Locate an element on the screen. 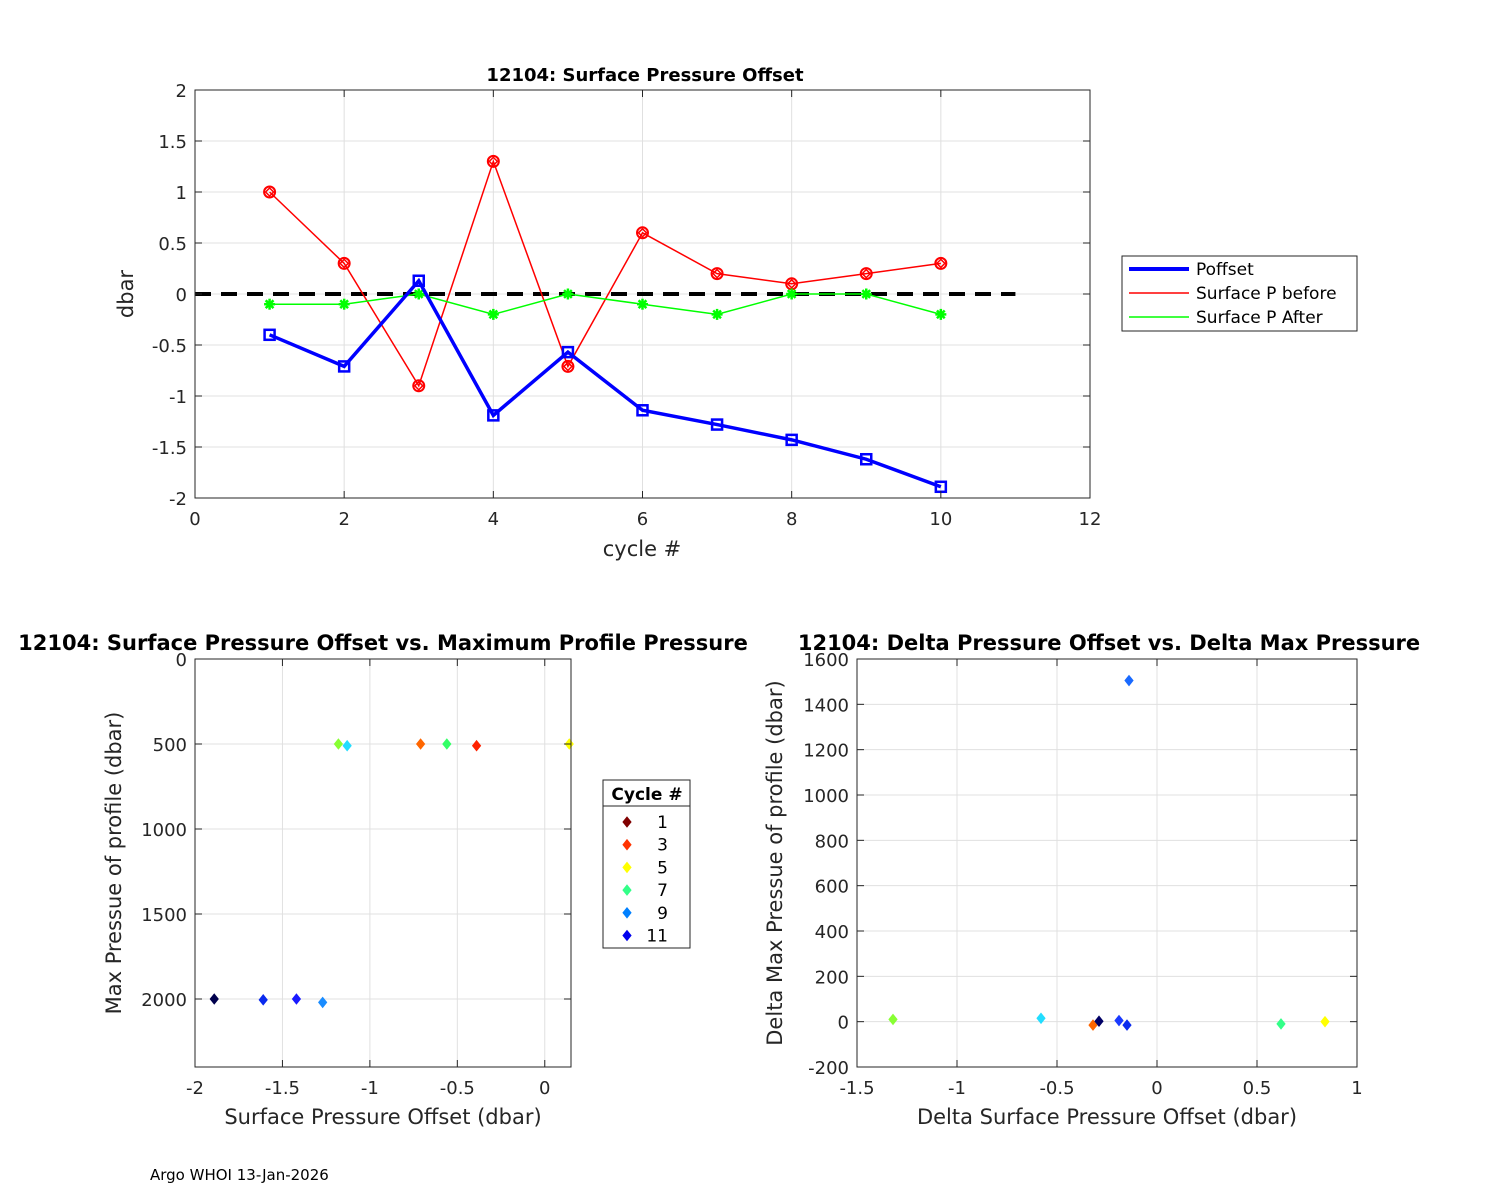 This screenshot has width=1500, height=1200. c3-axes-box is located at coordinates (1107, 863).